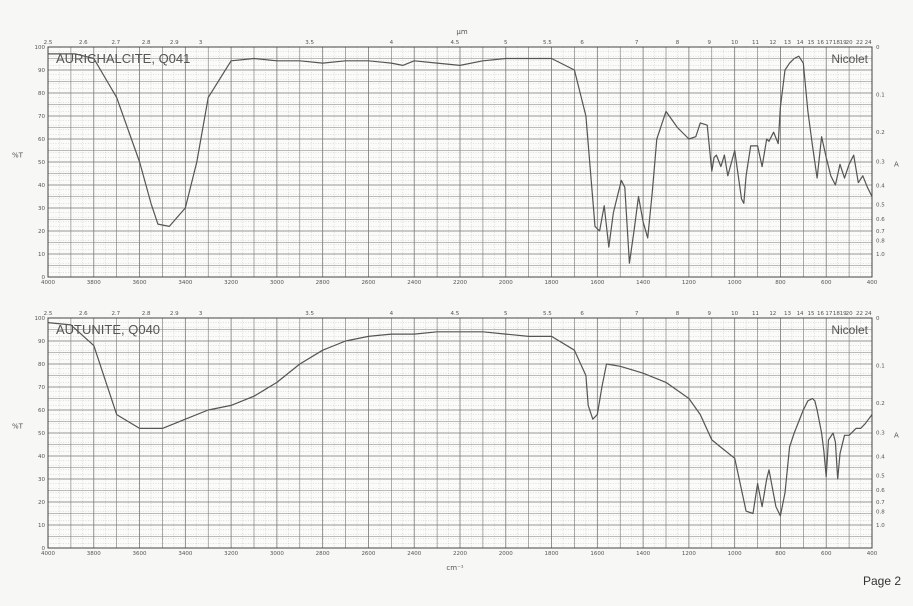 The width and height of the screenshot is (913, 606). What do you see at coordinates (108, 329) in the screenshot?
I see `chart-title: AUTUNITE, Q040` at bounding box center [108, 329].